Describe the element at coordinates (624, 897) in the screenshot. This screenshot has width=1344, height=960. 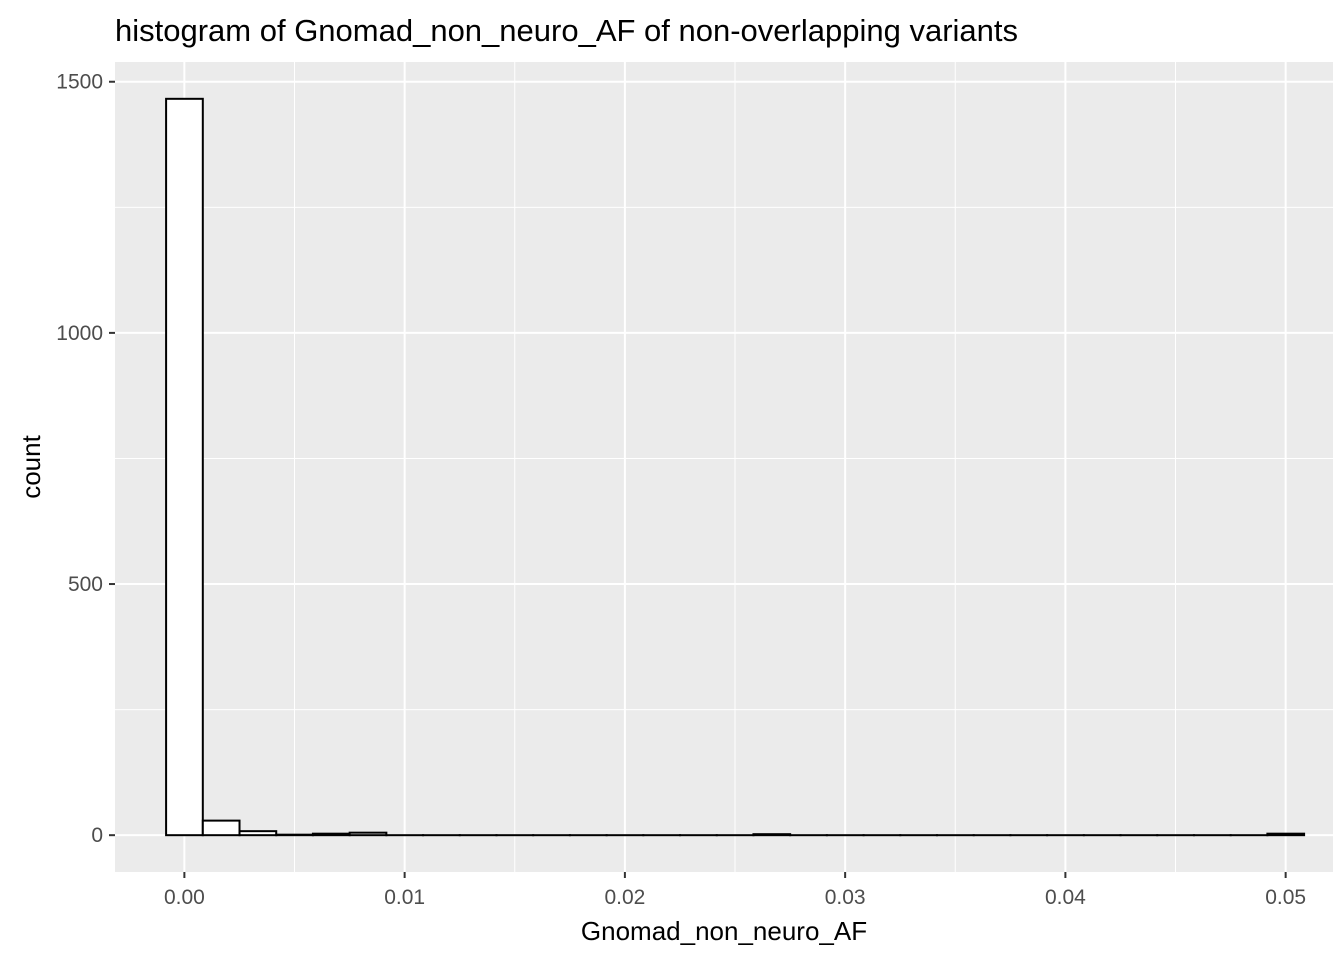
I see `x-tick-label: 0.02` at that location.